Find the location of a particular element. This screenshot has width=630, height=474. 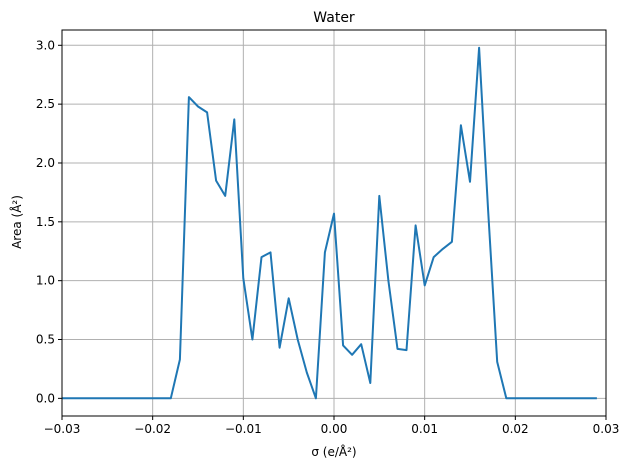

x-axis-label: σ (e/Å²) is located at coordinates (333, 451).